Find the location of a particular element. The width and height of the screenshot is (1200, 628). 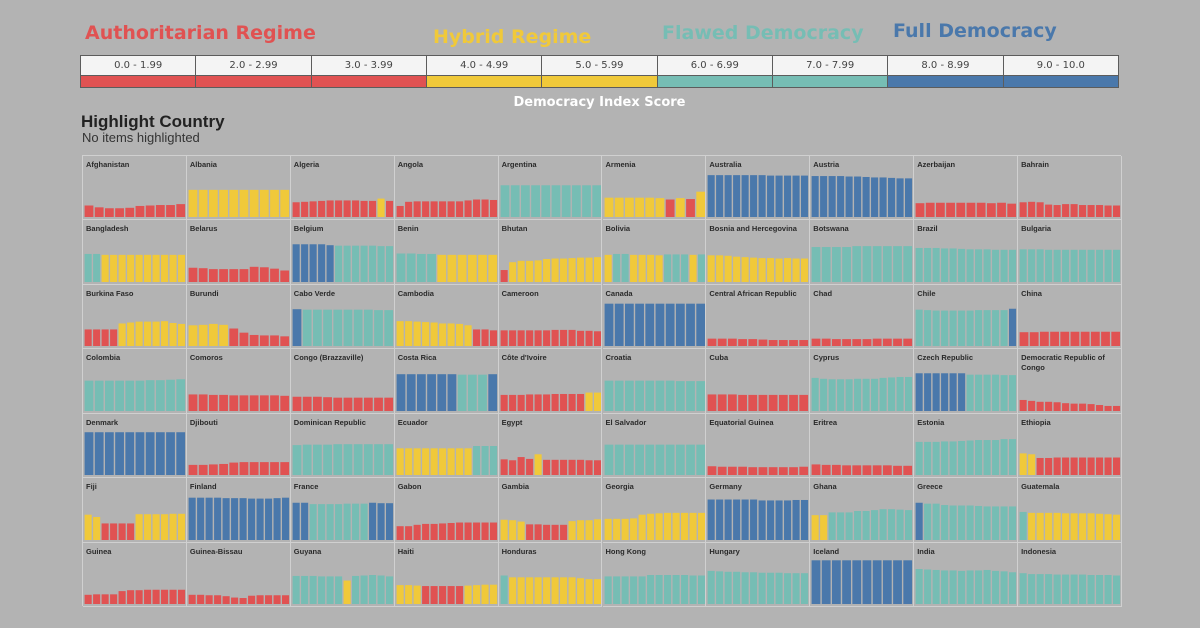

country-cell: Germany is located at coordinates (758, 510).